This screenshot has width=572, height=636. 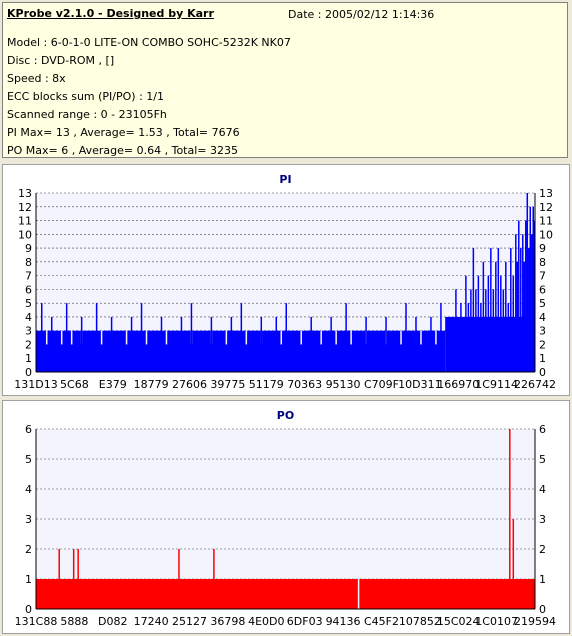 I want to click on pi-ytick-left: 0, so click(x=28, y=372).